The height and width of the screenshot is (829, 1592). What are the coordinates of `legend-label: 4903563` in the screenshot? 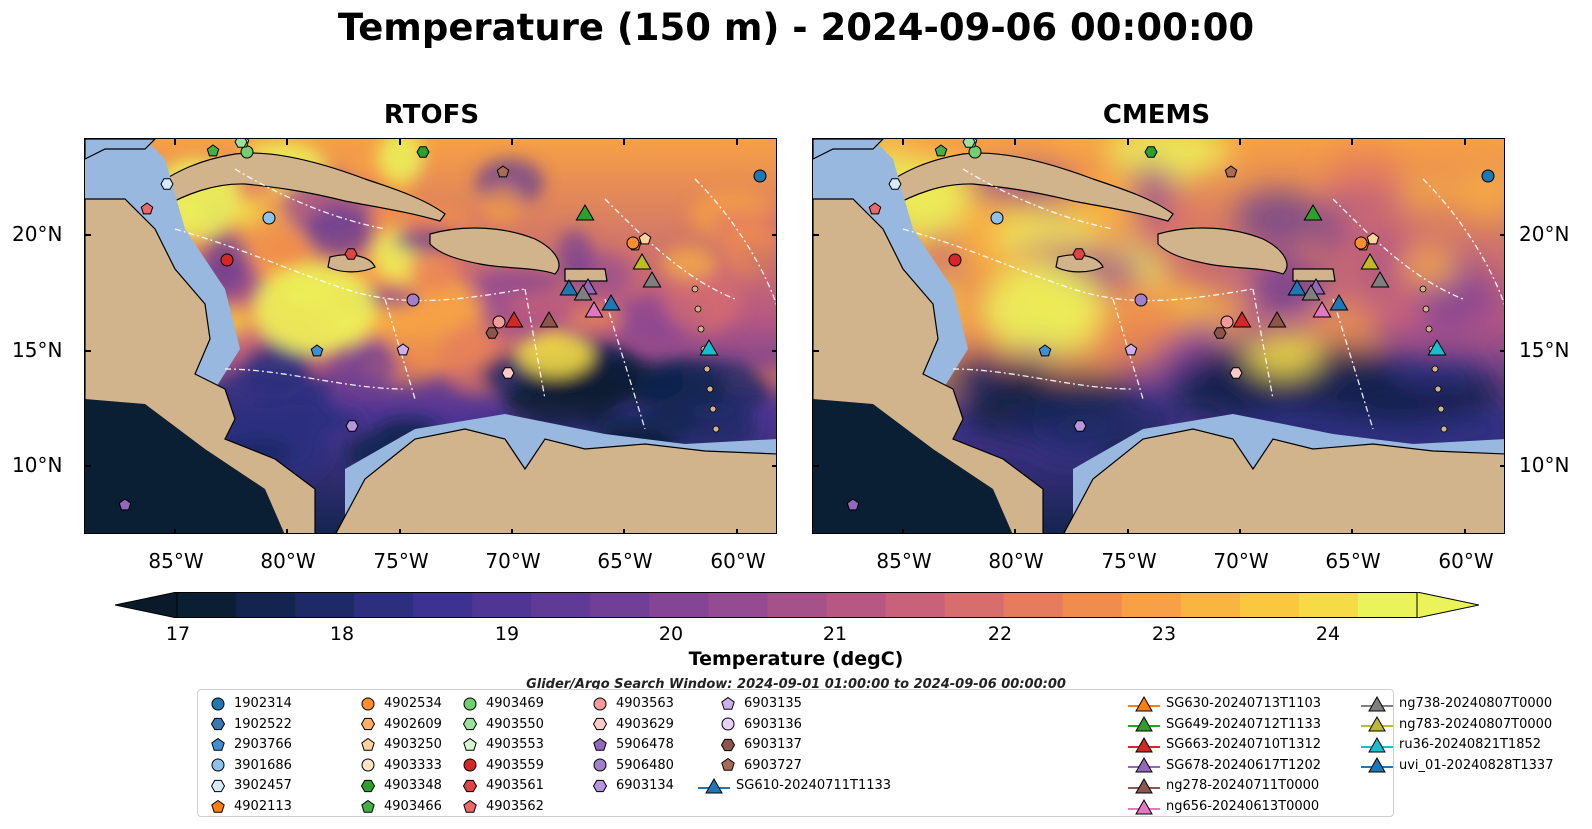 It's located at (645, 703).